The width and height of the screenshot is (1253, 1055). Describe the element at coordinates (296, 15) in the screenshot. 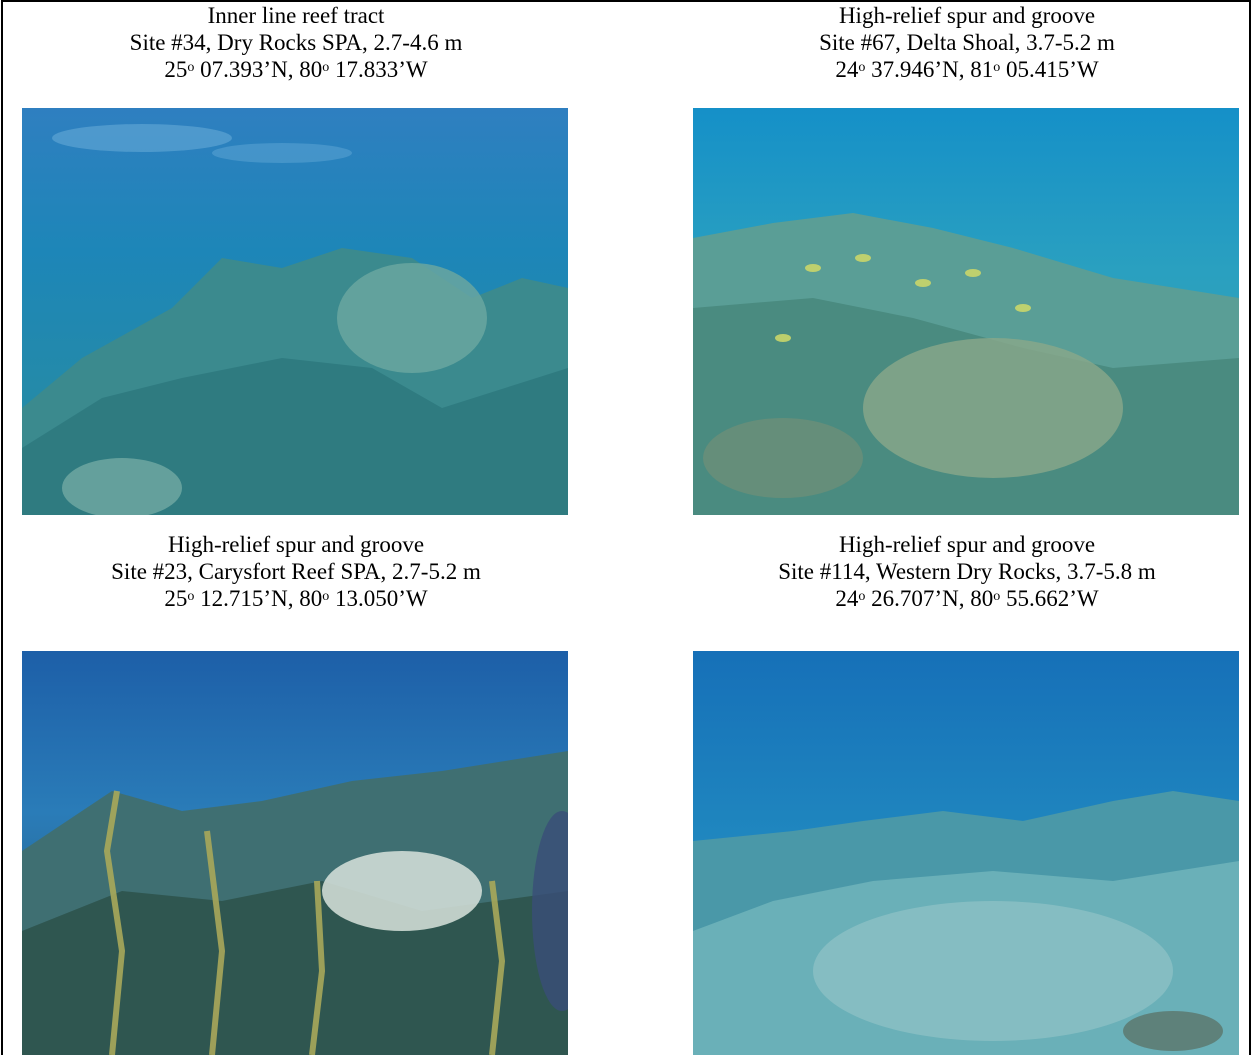

I see `panel-1-habitat: Inner line reef tract` at that location.